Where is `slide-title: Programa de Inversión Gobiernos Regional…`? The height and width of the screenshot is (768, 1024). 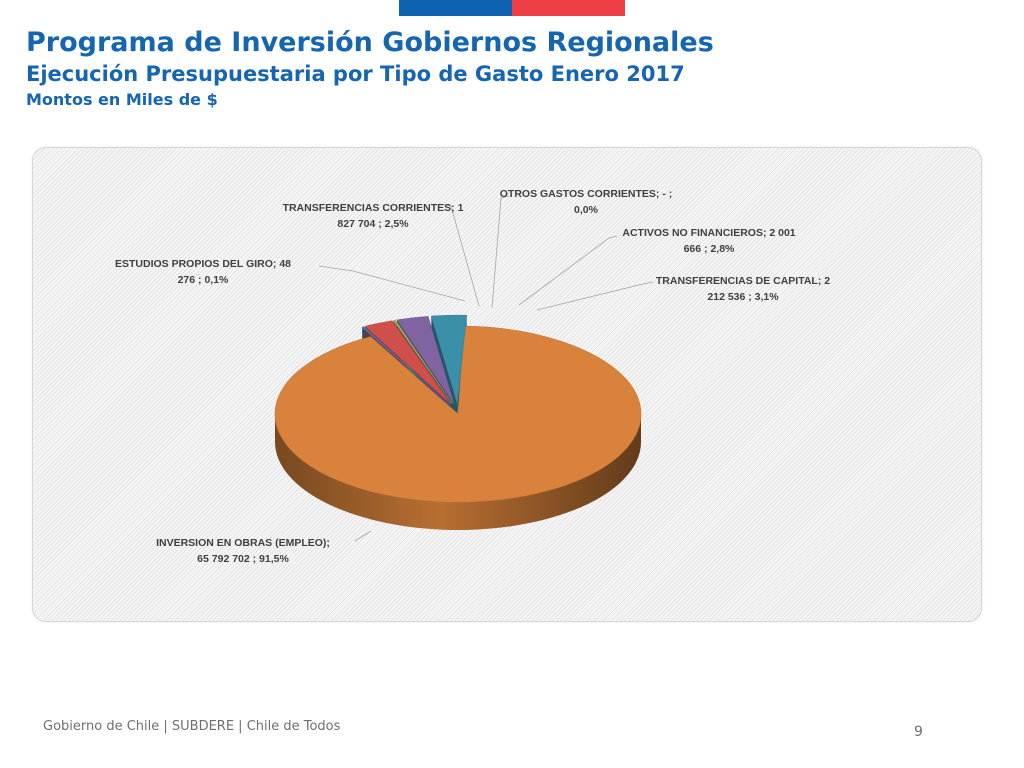 slide-title: Programa de Inversión Gobiernos Regional… is located at coordinates (370, 42).